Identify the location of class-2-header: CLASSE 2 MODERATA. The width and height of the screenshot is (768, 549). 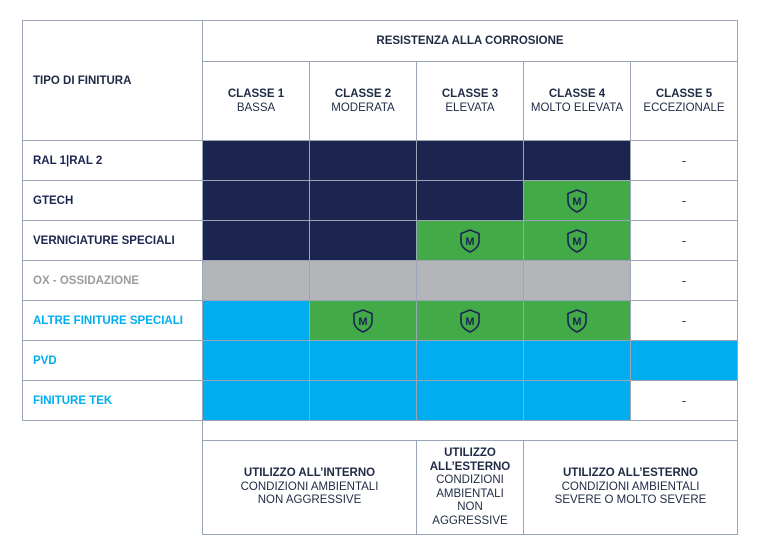
(363, 101).